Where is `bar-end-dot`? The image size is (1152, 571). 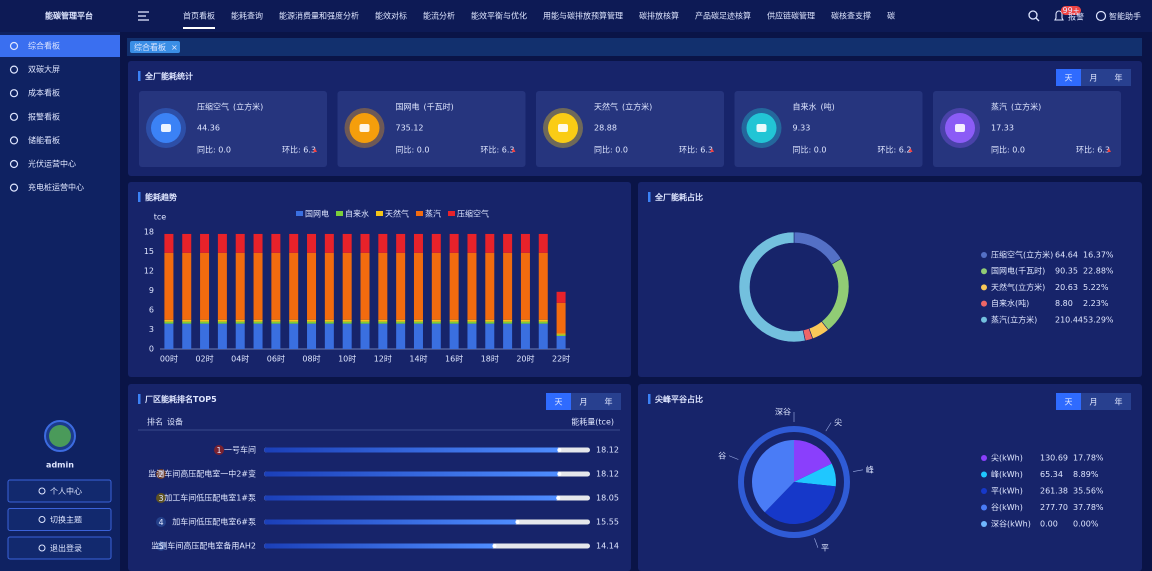 bar-end-dot is located at coordinates (517, 522).